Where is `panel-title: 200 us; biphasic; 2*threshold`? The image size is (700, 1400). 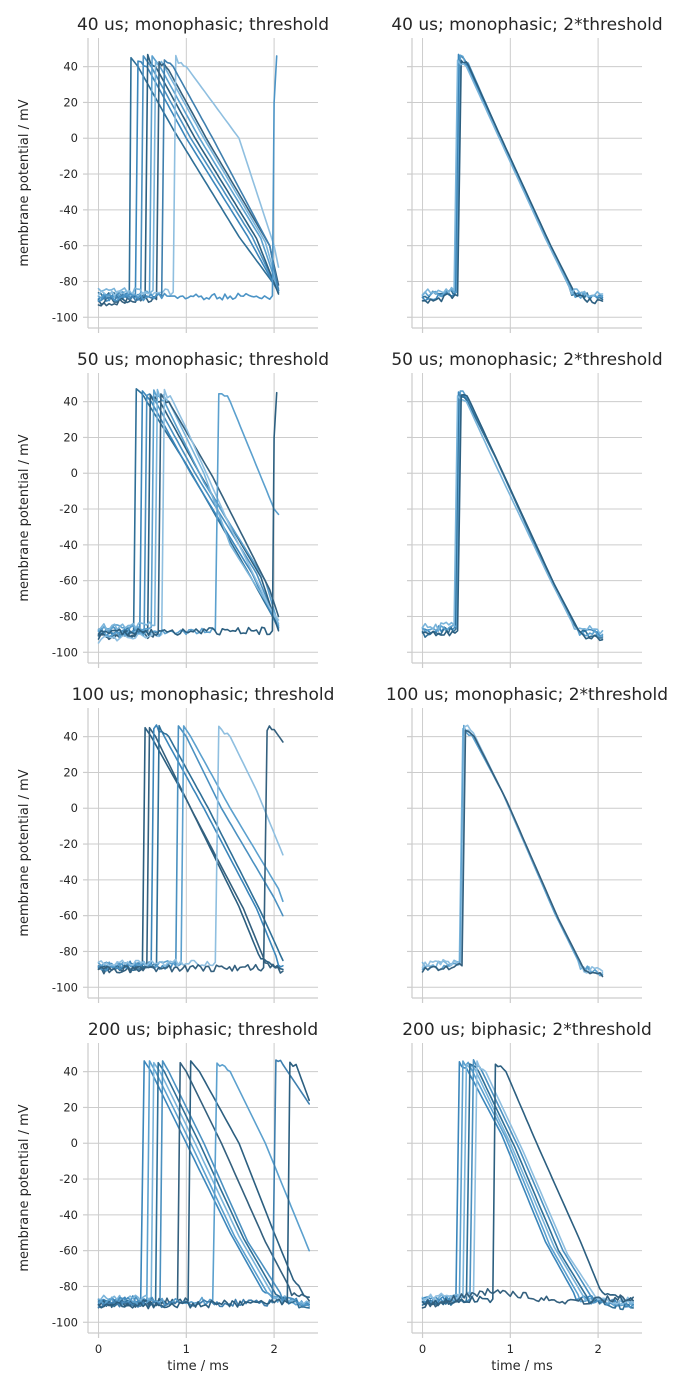
panel-title: 200 us; biphasic; 2*threshold is located at coordinates (527, 1030).